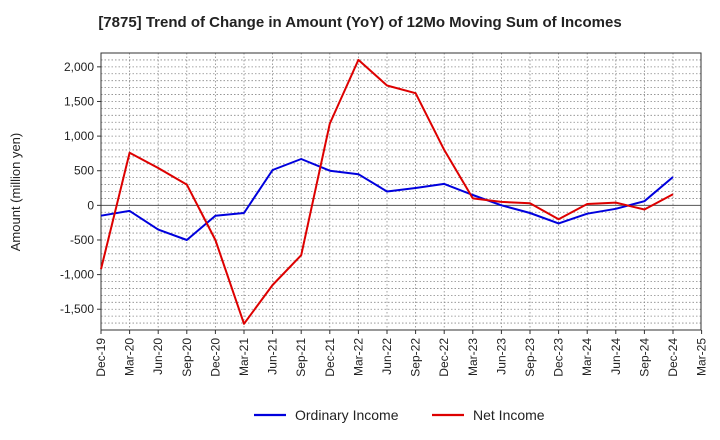 The image size is (720, 440). What do you see at coordinates (77, 275) in the screenshot?
I see `y-tick-label: -1,000` at bounding box center [77, 275].